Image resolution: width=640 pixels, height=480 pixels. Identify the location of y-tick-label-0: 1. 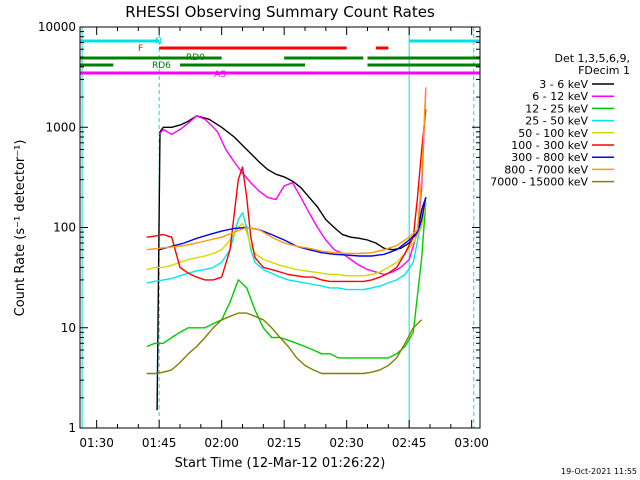
(72, 428).